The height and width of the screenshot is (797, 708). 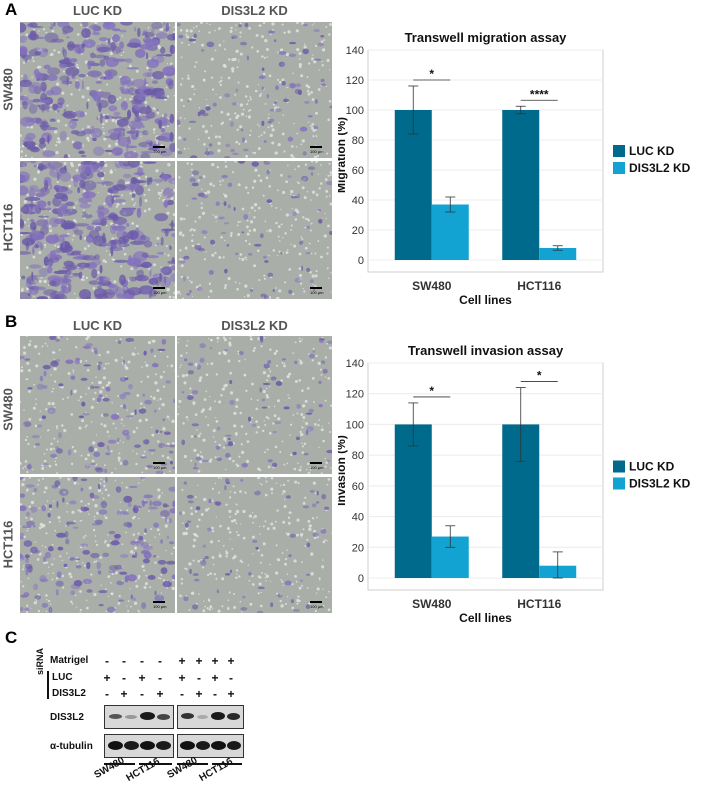 I want to click on bar, so click(x=413, y=185).